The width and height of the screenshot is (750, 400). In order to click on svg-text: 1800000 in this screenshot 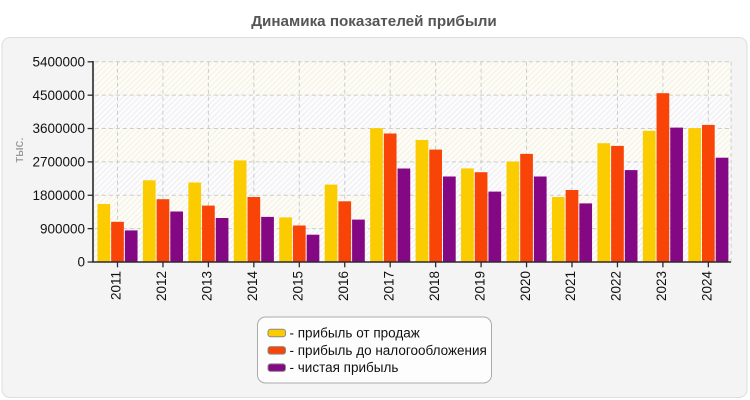, I will do `click(58, 195)`.